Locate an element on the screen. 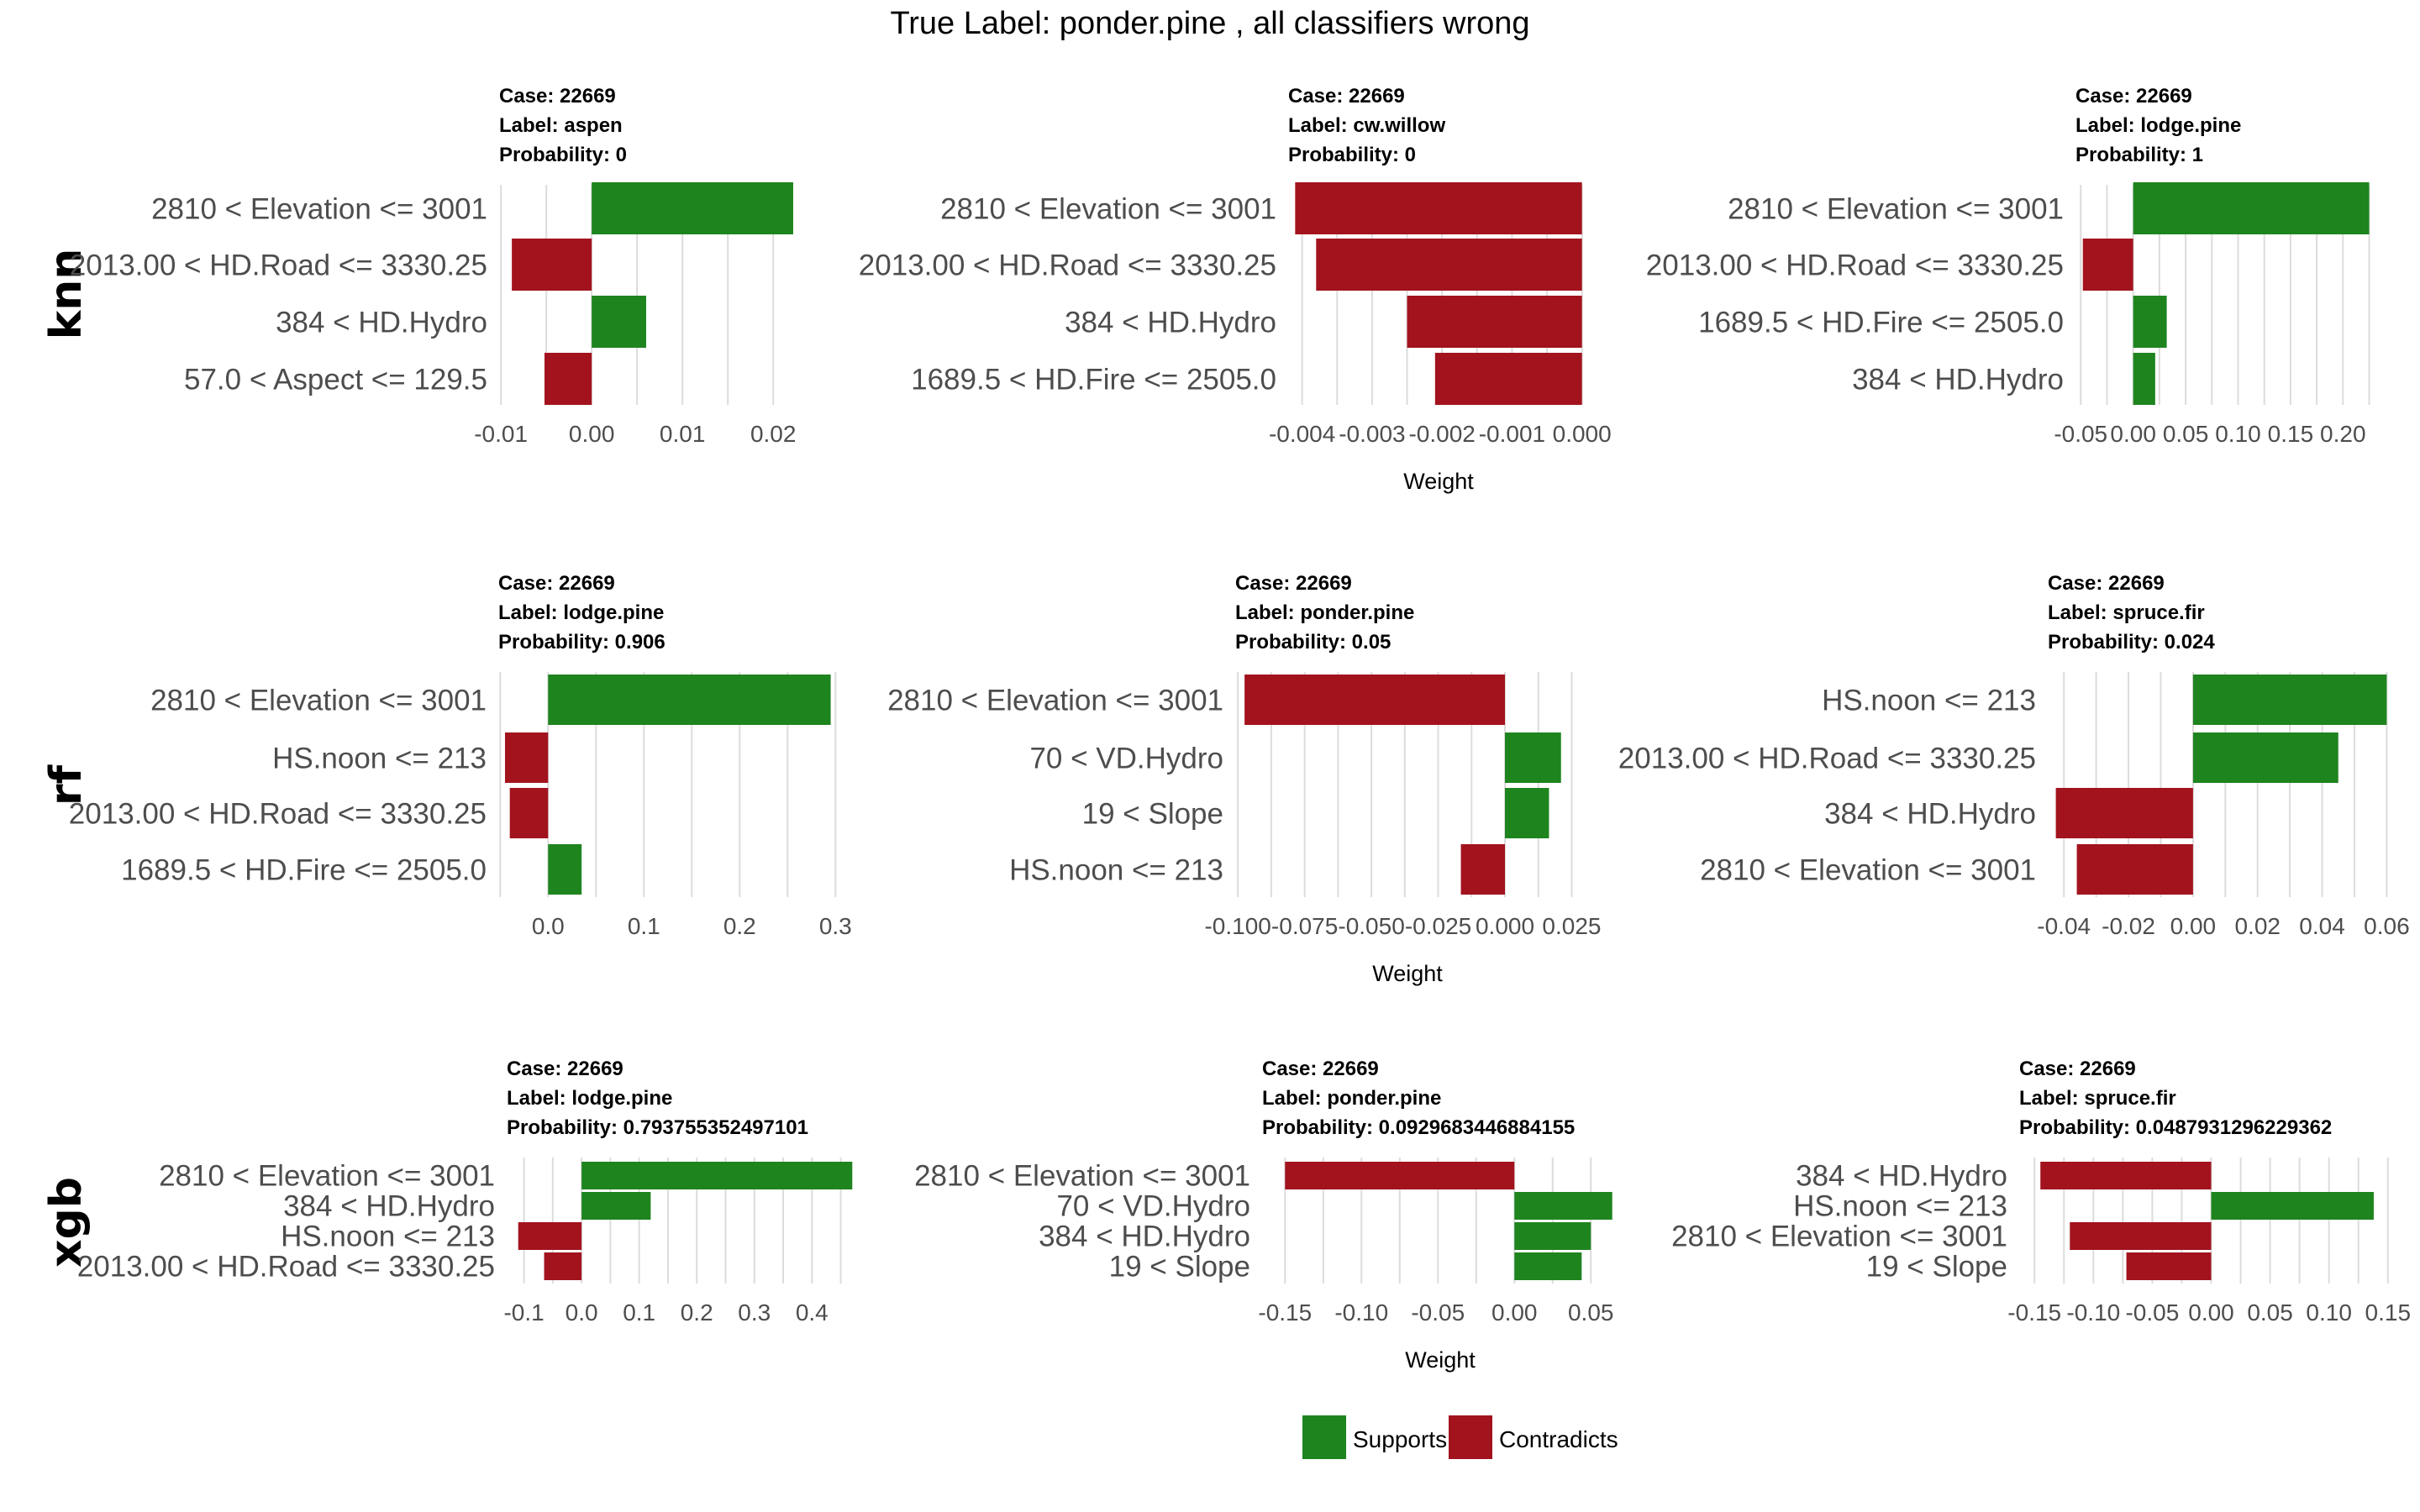  legend-swatch-supports is located at coordinates (1324, 1437).